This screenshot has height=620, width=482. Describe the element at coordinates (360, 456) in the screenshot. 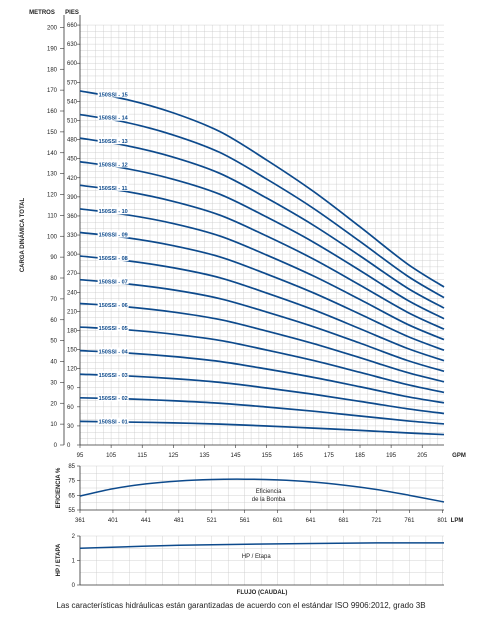

I see `gpm-tick-label: 185` at that location.